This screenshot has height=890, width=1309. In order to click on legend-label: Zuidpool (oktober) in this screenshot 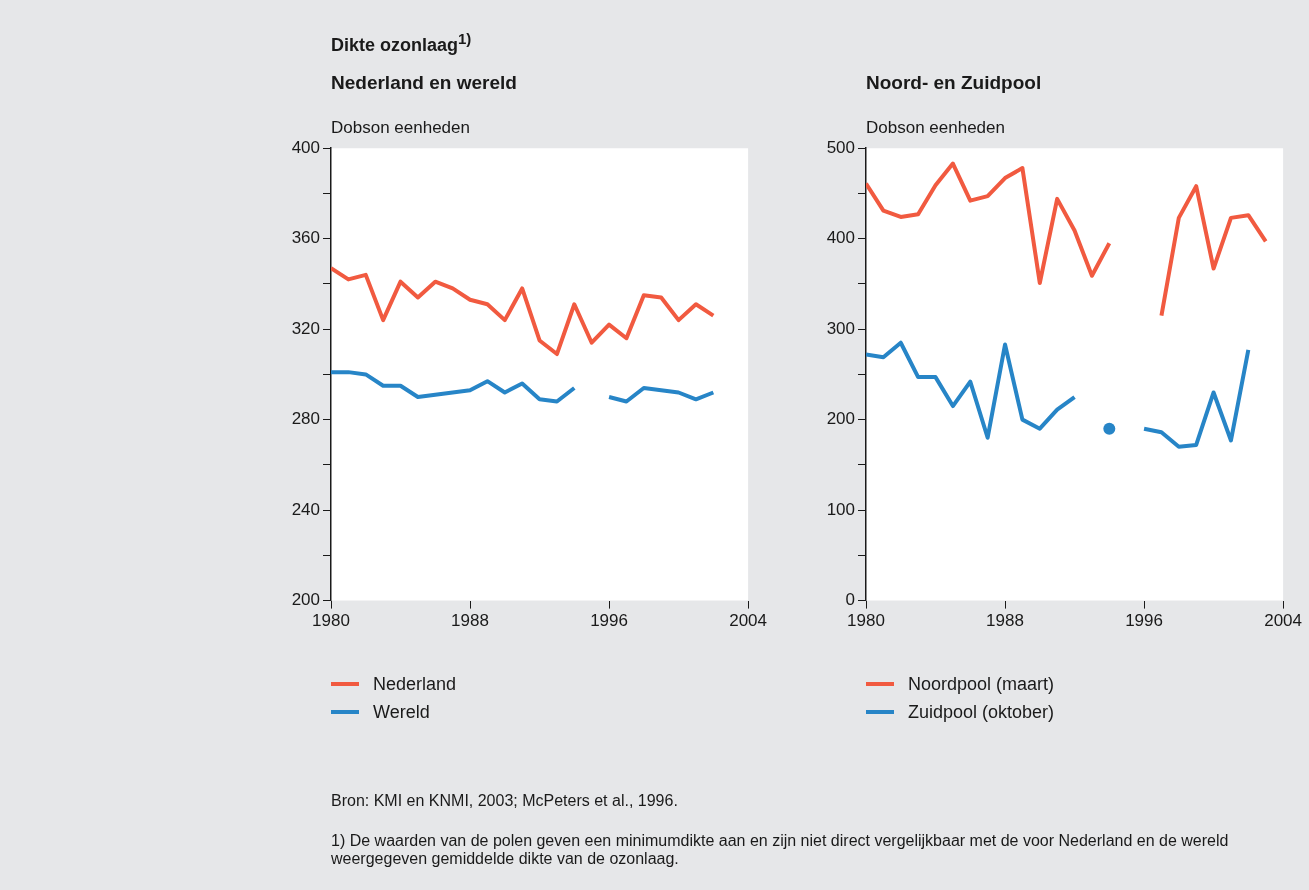, I will do `click(981, 712)`.